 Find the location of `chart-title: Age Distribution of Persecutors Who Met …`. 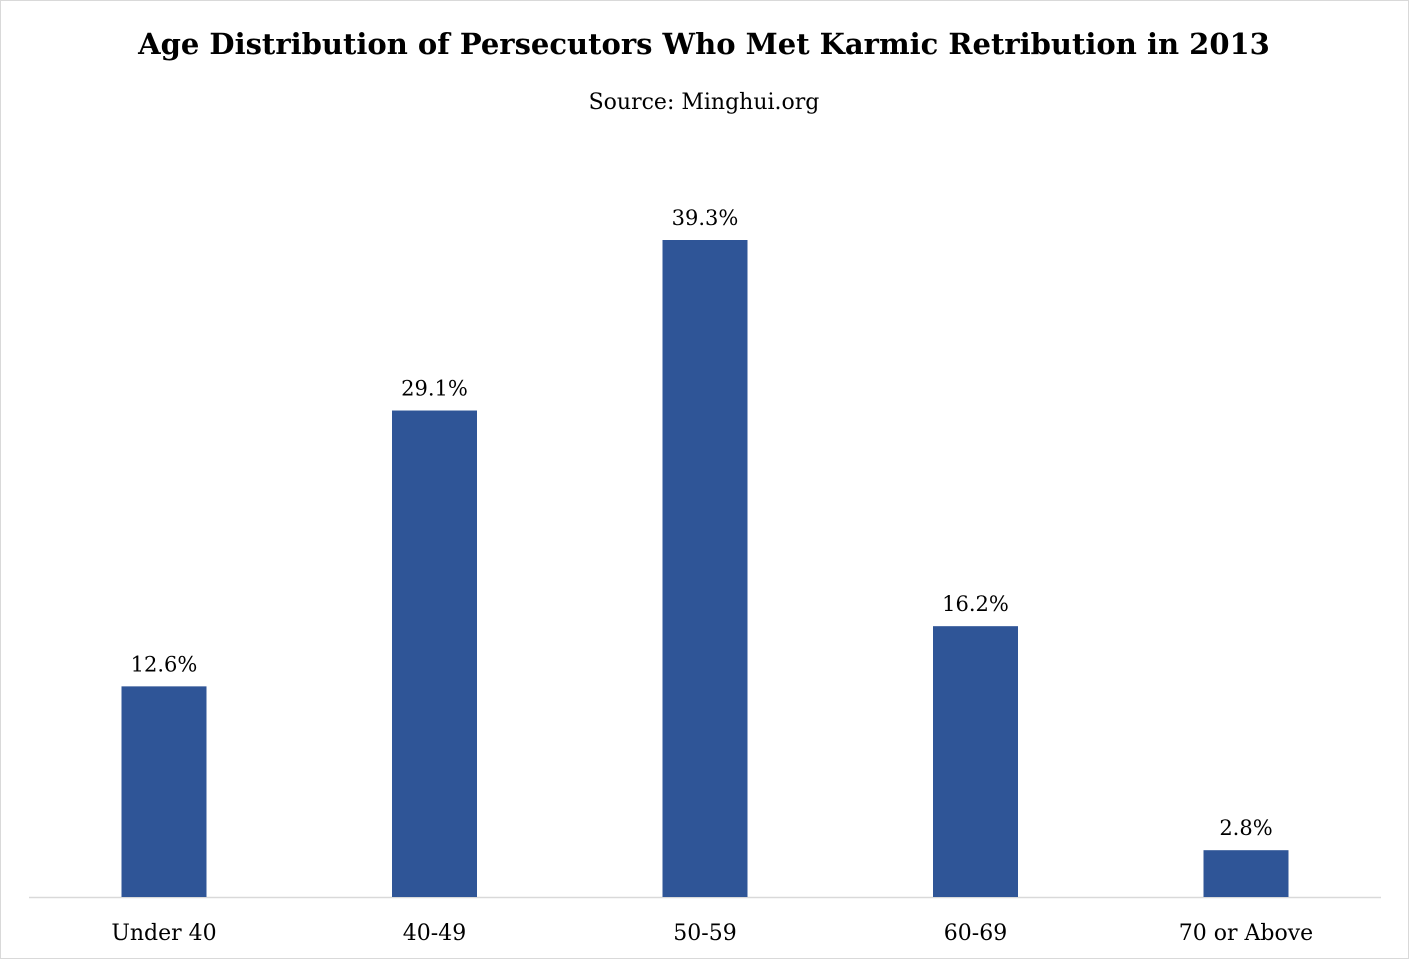

chart-title: Age Distribution of Persecutors Who Met … is located at coordinates (703, 44).